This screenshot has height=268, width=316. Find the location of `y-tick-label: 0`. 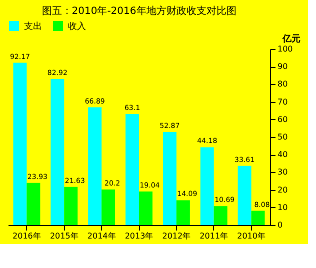

y-tick-label: 0 is located at coordinates (280, 225).